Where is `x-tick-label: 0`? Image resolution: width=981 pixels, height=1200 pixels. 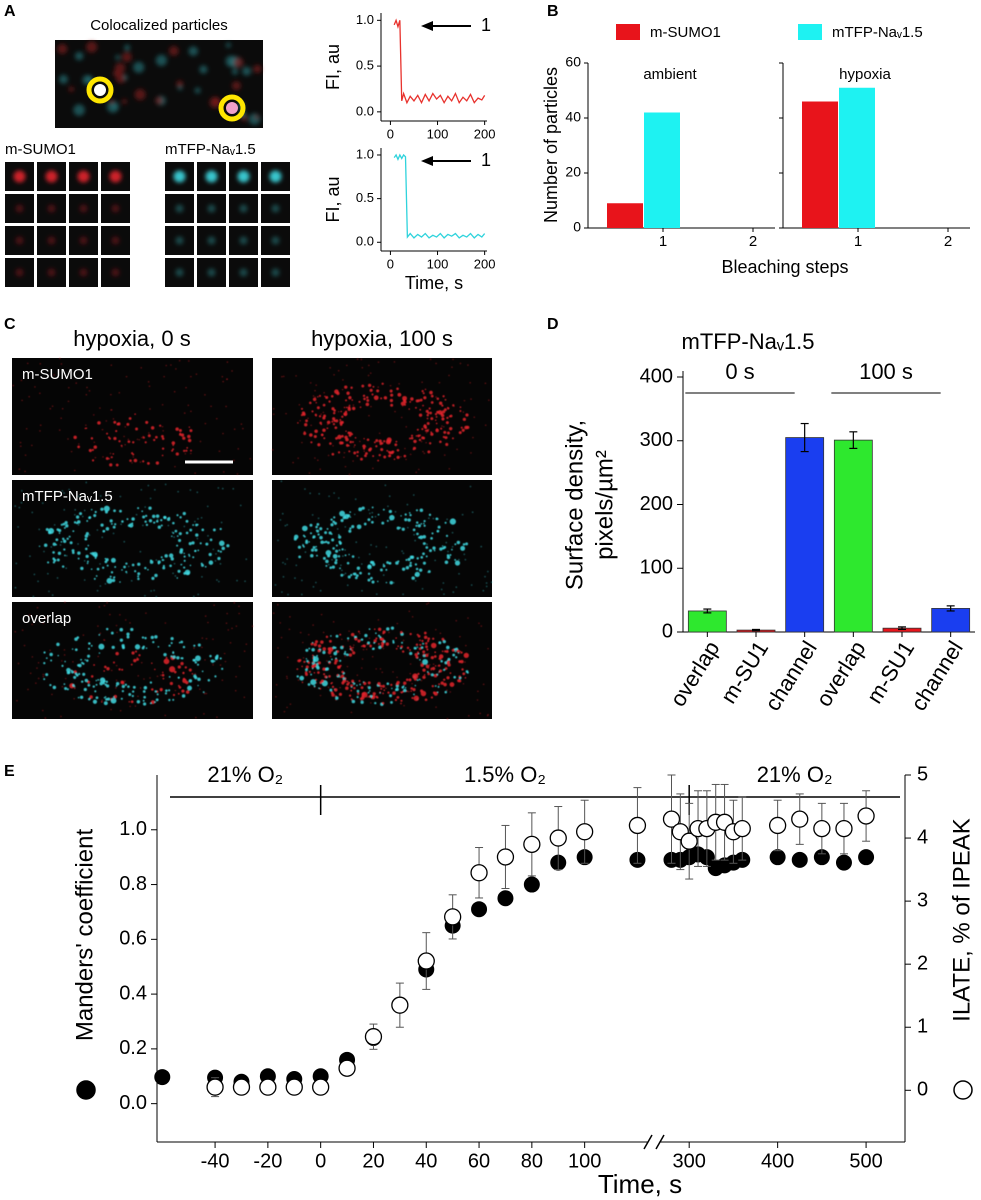
x-tick-label: 0 is located at coordinates (320, 1161).